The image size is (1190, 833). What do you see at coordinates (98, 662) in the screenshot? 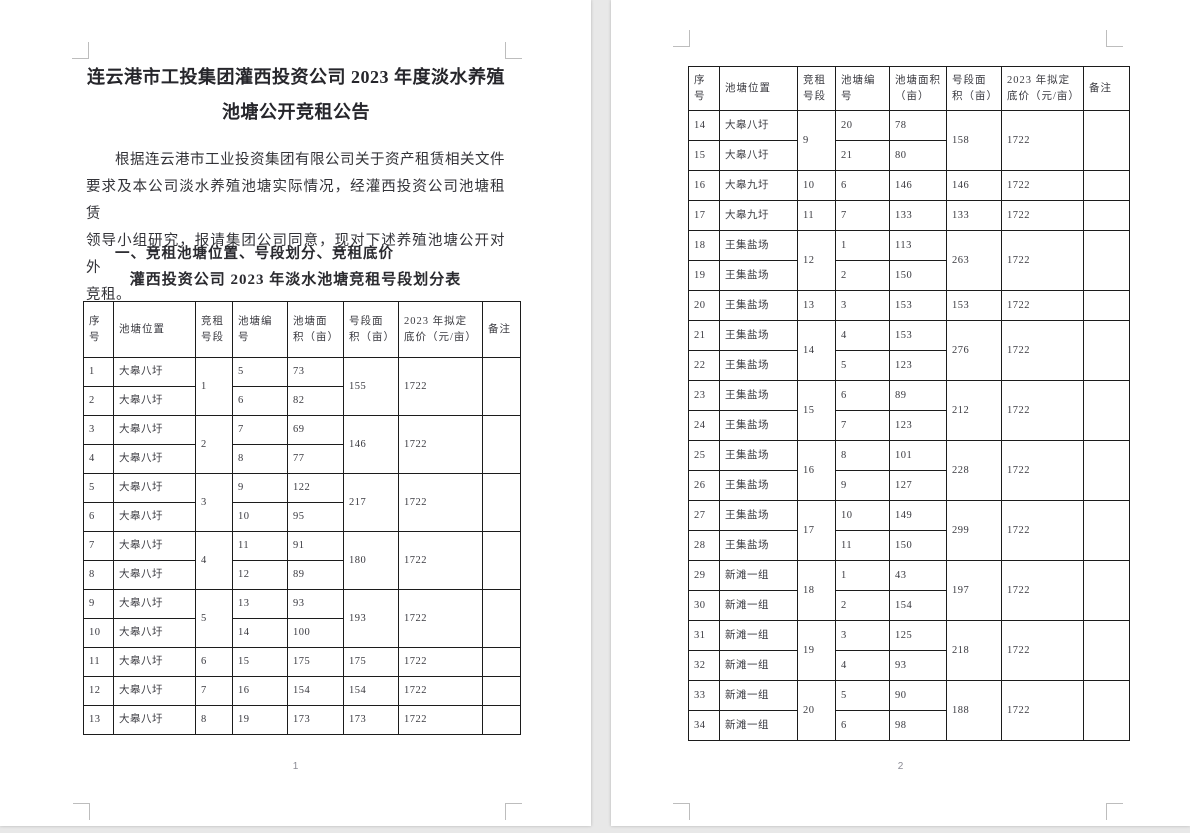
I see `seq-cell: 11` at bounding box center [98, 662].